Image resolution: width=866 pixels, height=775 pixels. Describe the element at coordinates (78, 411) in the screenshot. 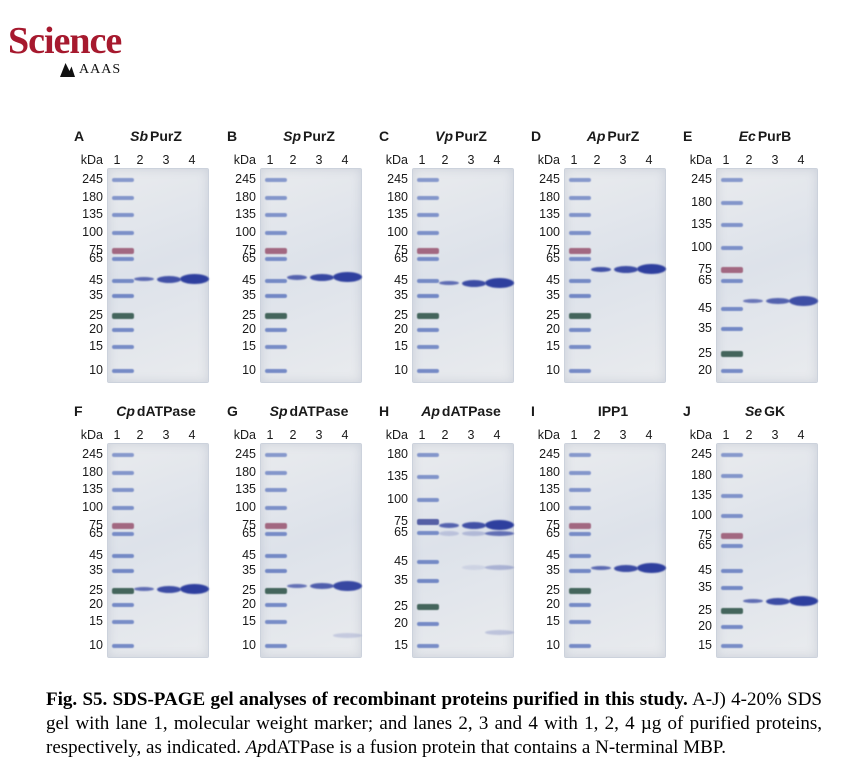

I see `panel-letter: F` at that location.